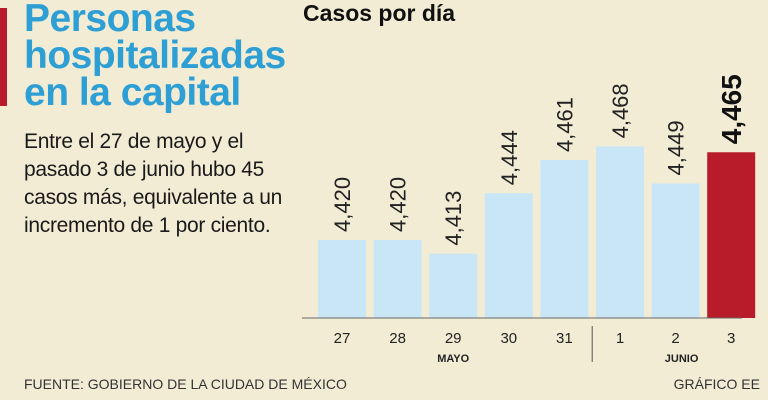 This screenshot has height=400, width=768. I want to click on chart-title: Casos por día, so click(379, 13).